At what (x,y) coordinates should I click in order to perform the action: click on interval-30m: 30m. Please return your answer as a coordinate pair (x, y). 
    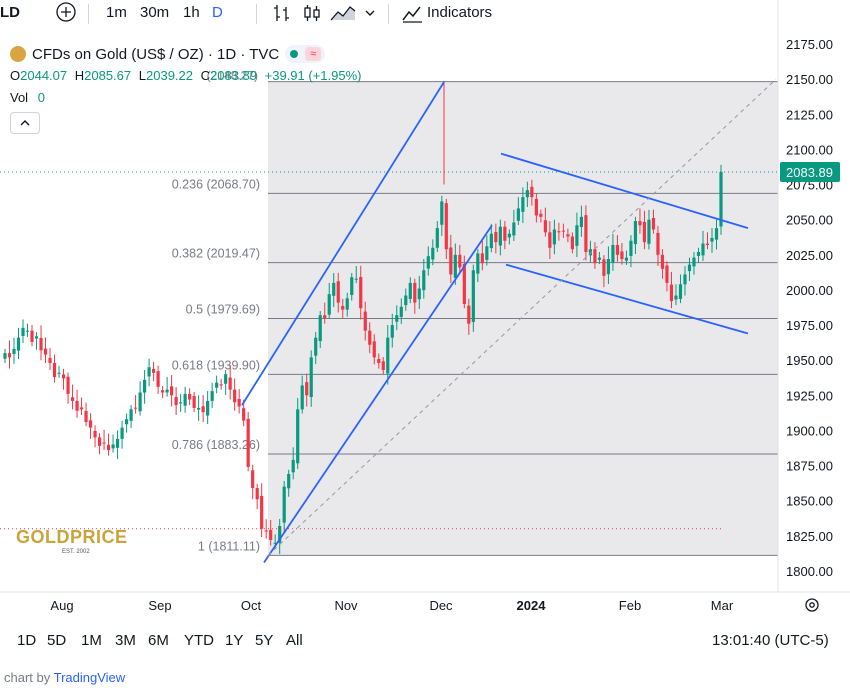
    Looking at the image, I should click on (155, 12).